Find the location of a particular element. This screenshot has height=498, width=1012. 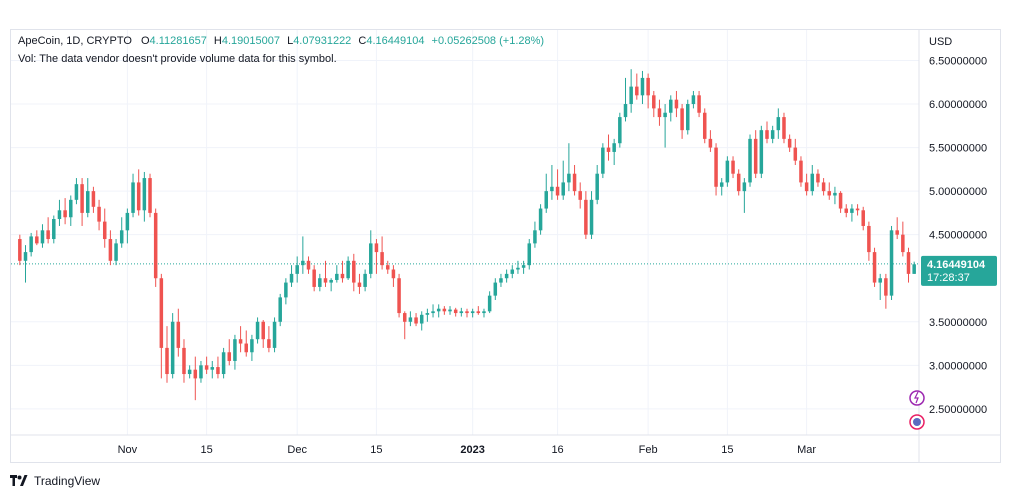

tradingview-logo-icon is located at coordinates (19, 481).